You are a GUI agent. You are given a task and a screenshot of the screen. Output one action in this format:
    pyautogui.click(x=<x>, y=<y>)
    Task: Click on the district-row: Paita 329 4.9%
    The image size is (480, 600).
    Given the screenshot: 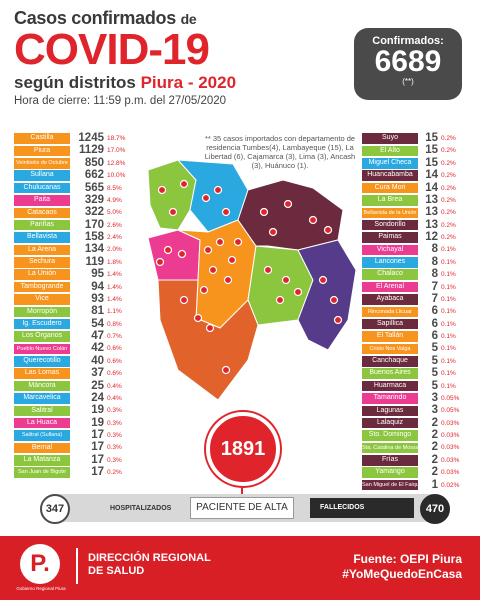 What is the action you would take?
    pyautogui.click(x=73, y=199)
    